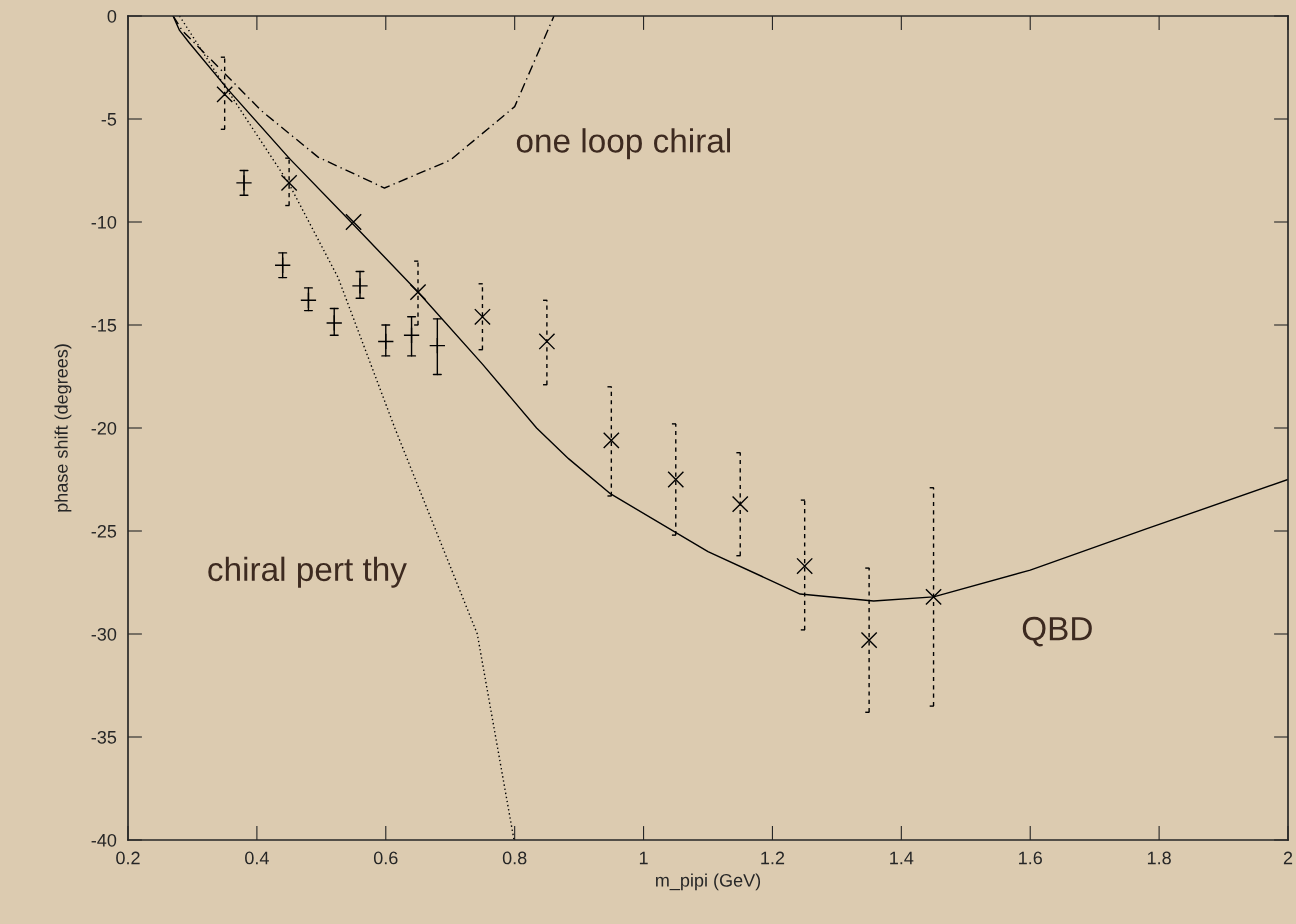  I want to click on x-tick-label: 1.6, so click(1030, 858).